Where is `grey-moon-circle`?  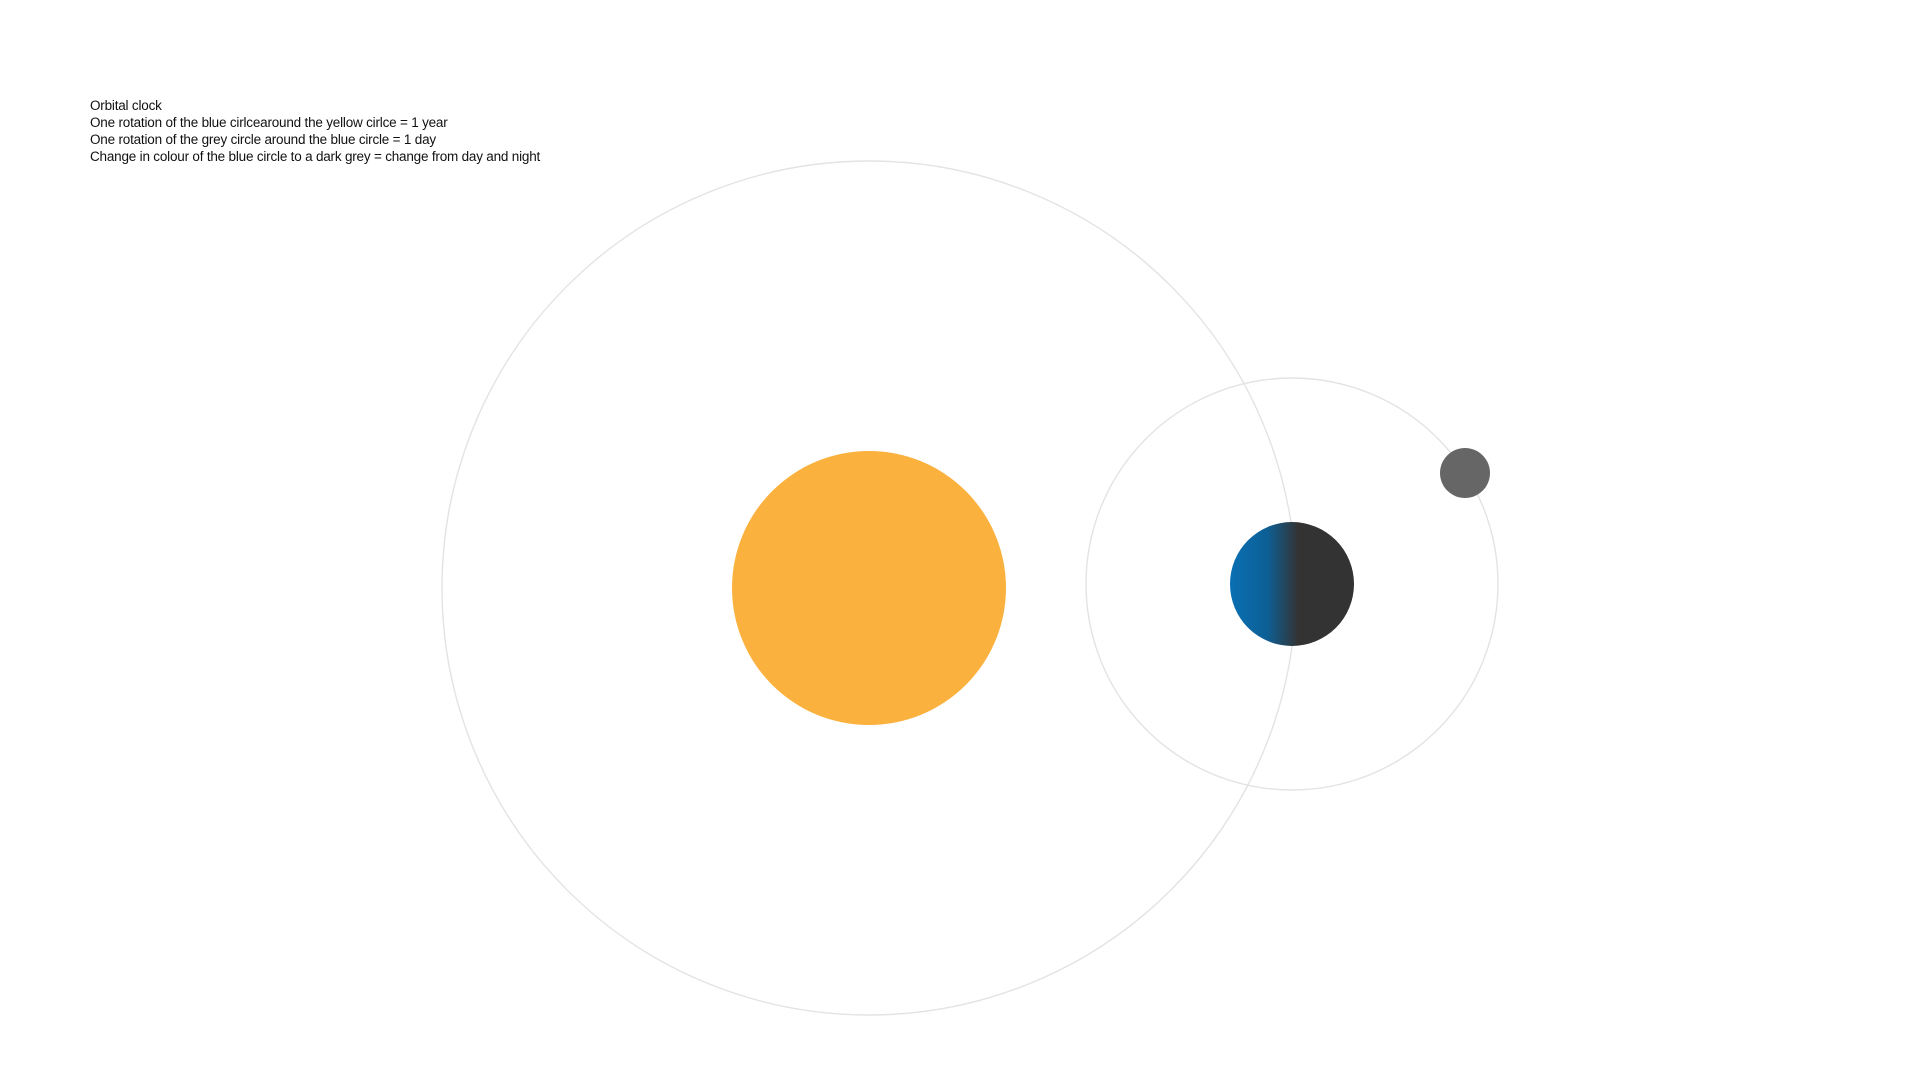 grey-moon-circle is located at coordinates (1465, 473).